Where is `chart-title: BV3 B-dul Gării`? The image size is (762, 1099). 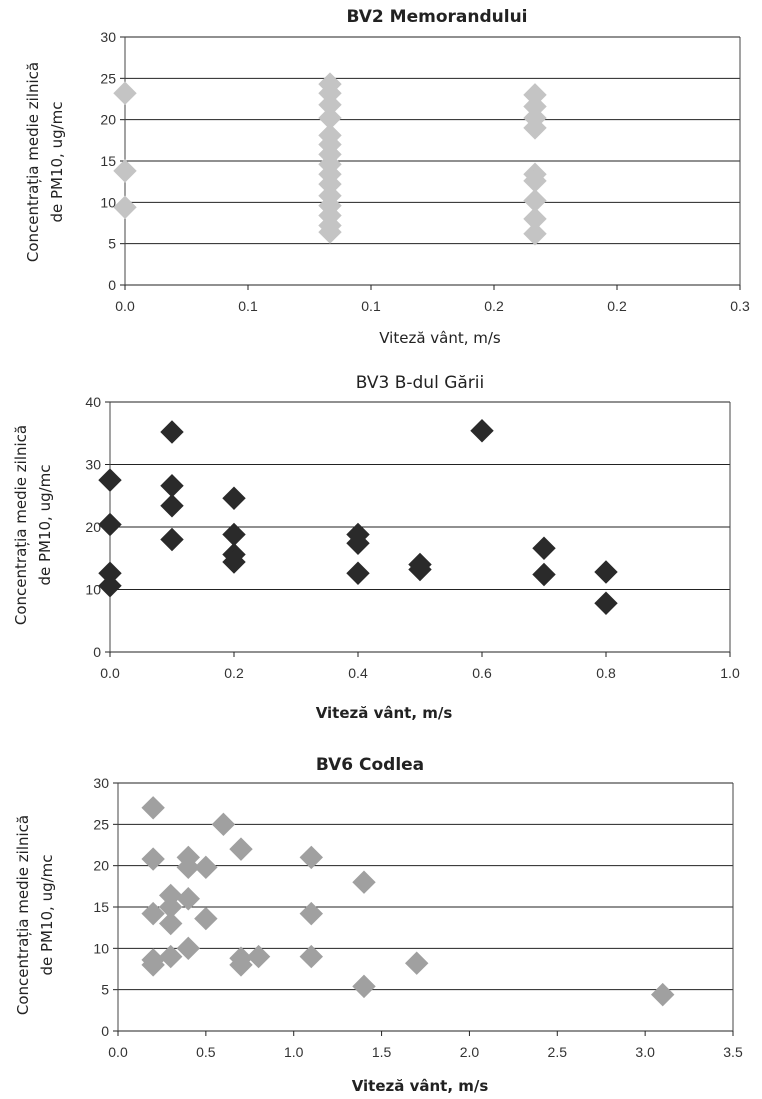
chart-title: BV3 B-dul Gării is located at coordinates (420, 383).